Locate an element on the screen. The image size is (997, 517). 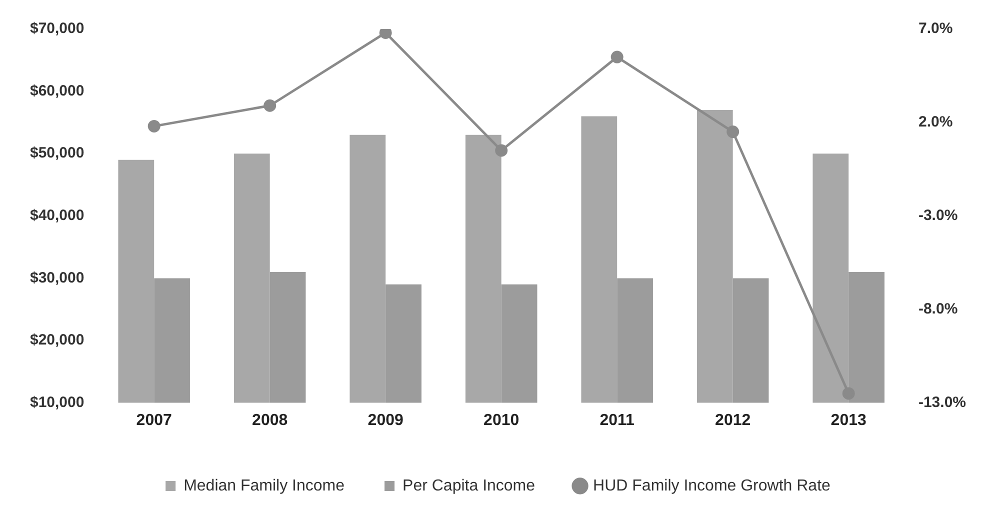
y-tick-label: $60,000 is located at coordinates (57, 91).